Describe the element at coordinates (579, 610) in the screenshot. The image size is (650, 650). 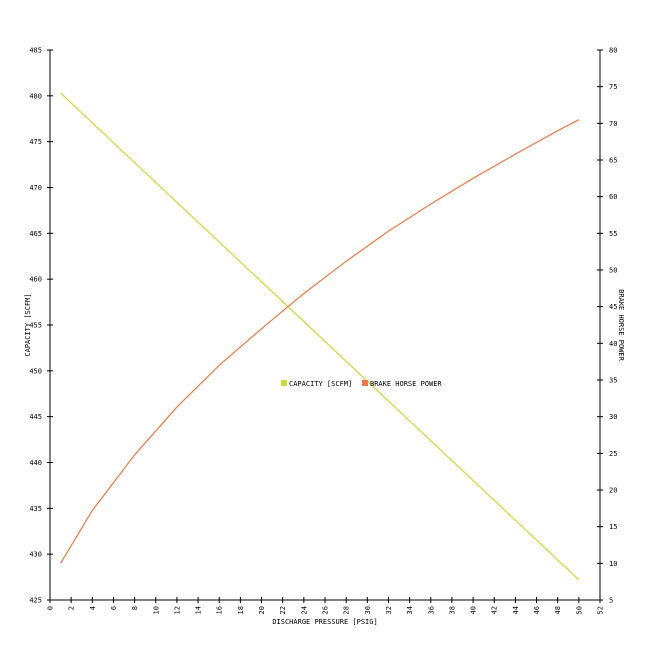
I see `x-tick-label: 50` at that location.